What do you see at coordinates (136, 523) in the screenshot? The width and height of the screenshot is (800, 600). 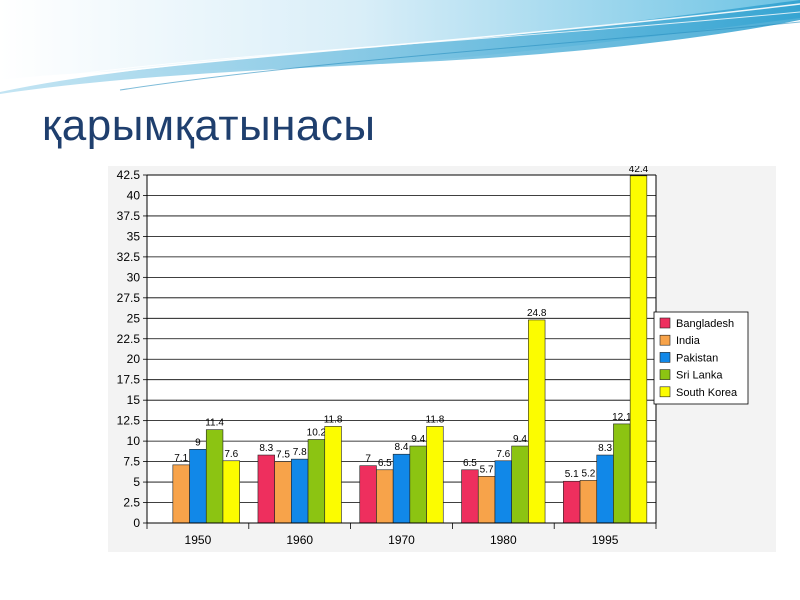 I see `y-tick-label: 0` at bounding box center [136, 523].